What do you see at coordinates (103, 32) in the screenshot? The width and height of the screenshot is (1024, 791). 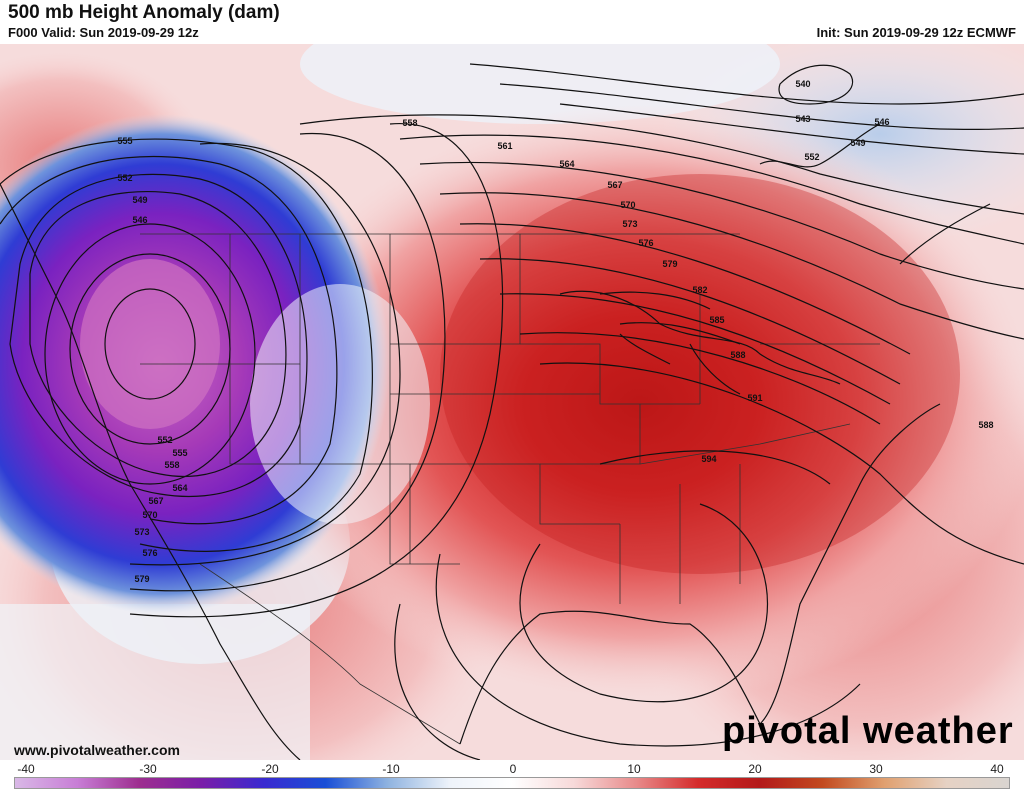 I see `valid-time: F000 Valid: Sun 2019-09-29 12z` at bounding box center [103, 32].